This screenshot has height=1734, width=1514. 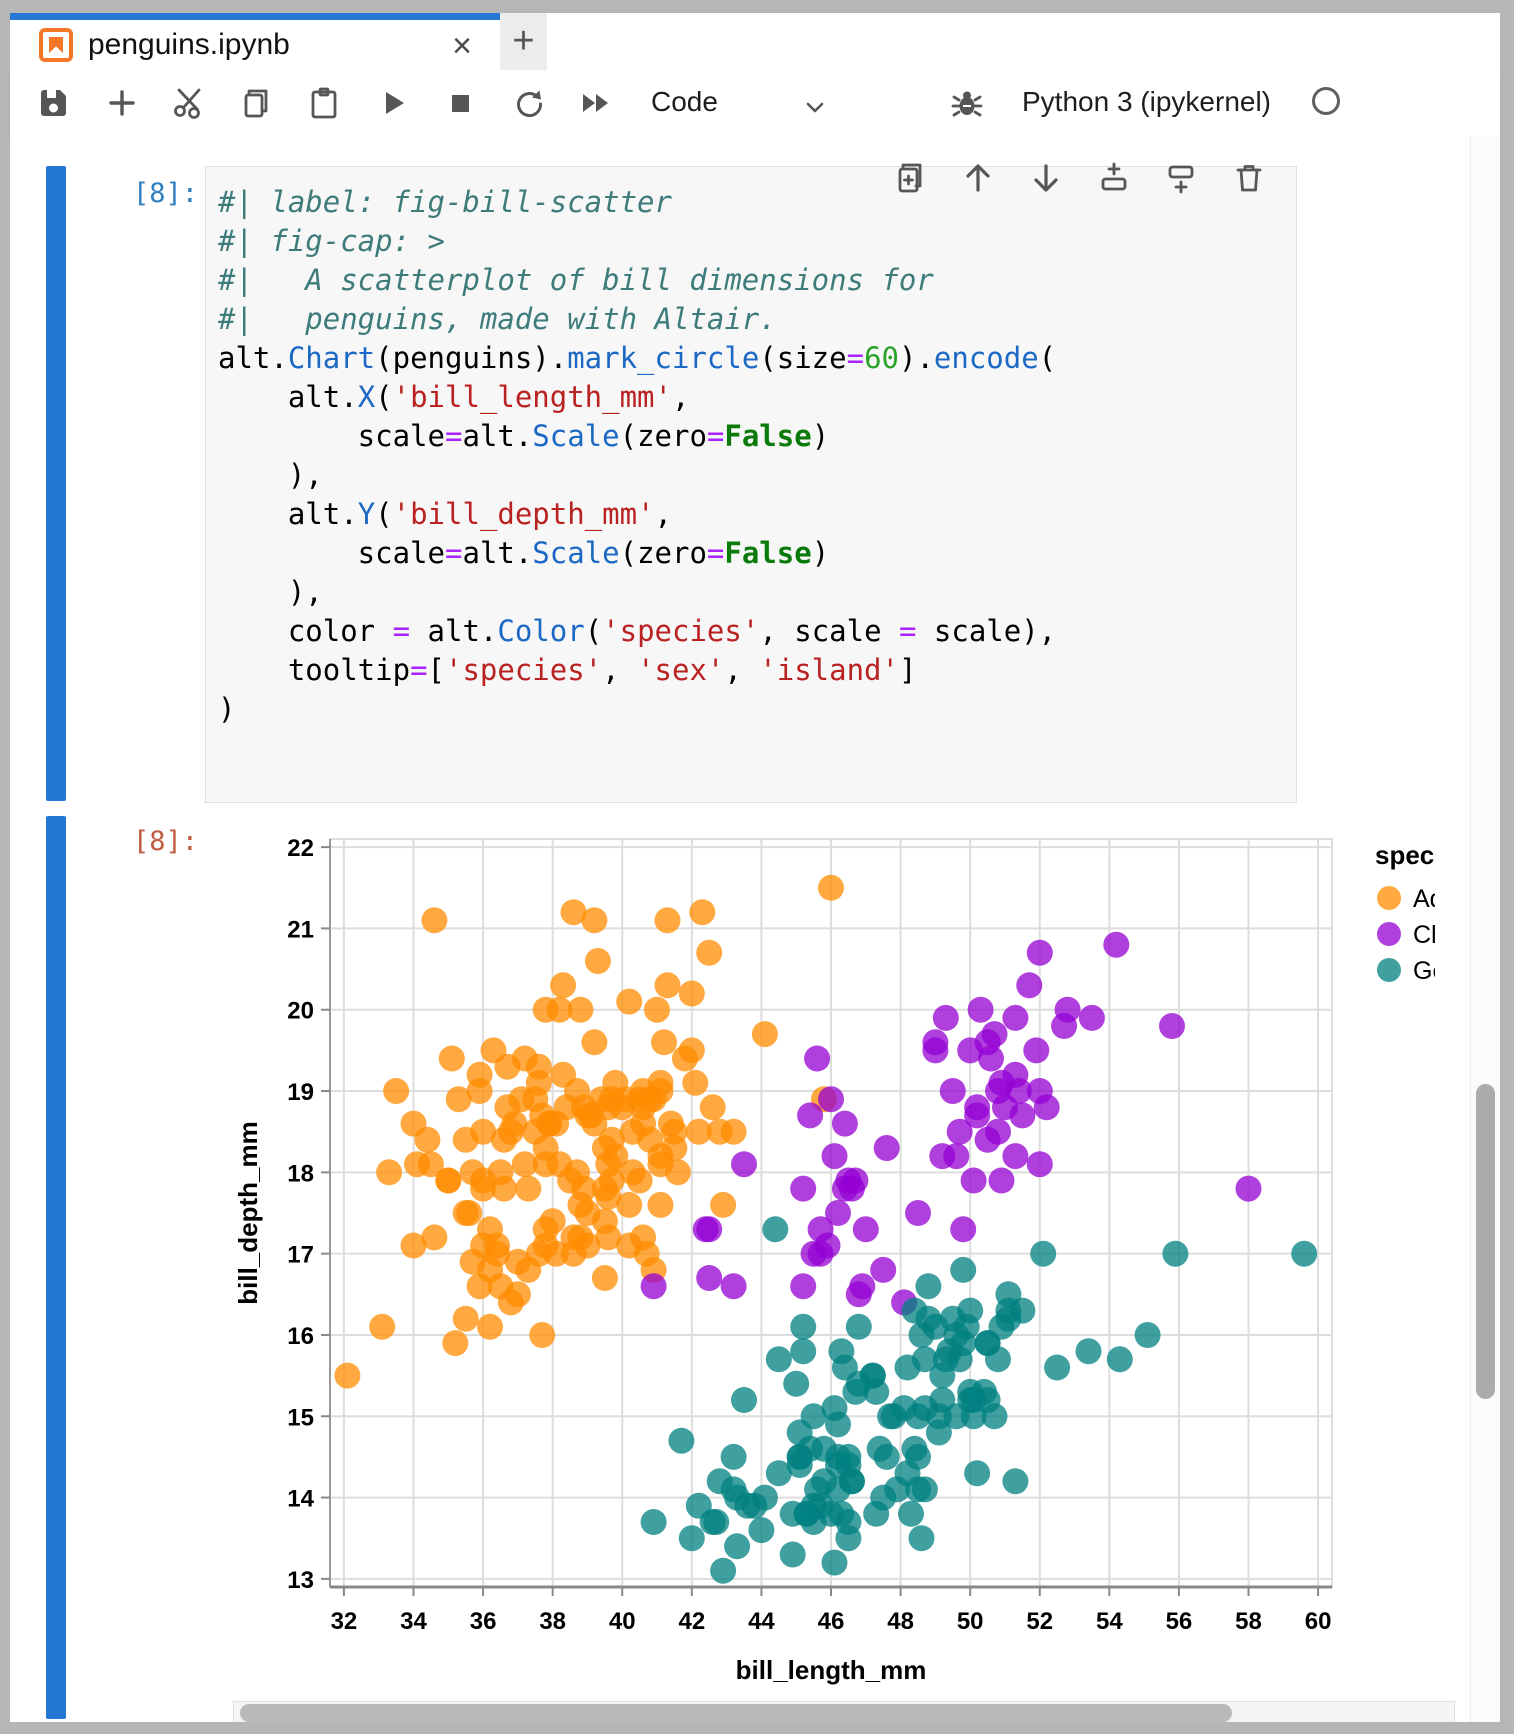 I want to click on move-cell-down-button, so click(x=1046, y=178).